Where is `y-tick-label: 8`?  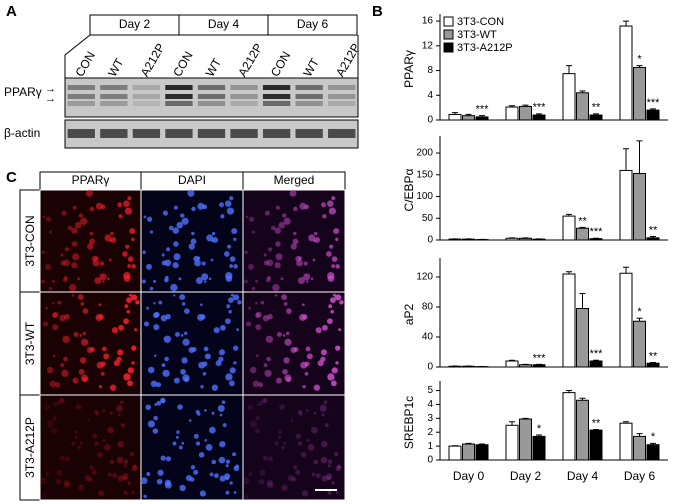 y-tick-label: 8 is located at coordinates (430, 70).